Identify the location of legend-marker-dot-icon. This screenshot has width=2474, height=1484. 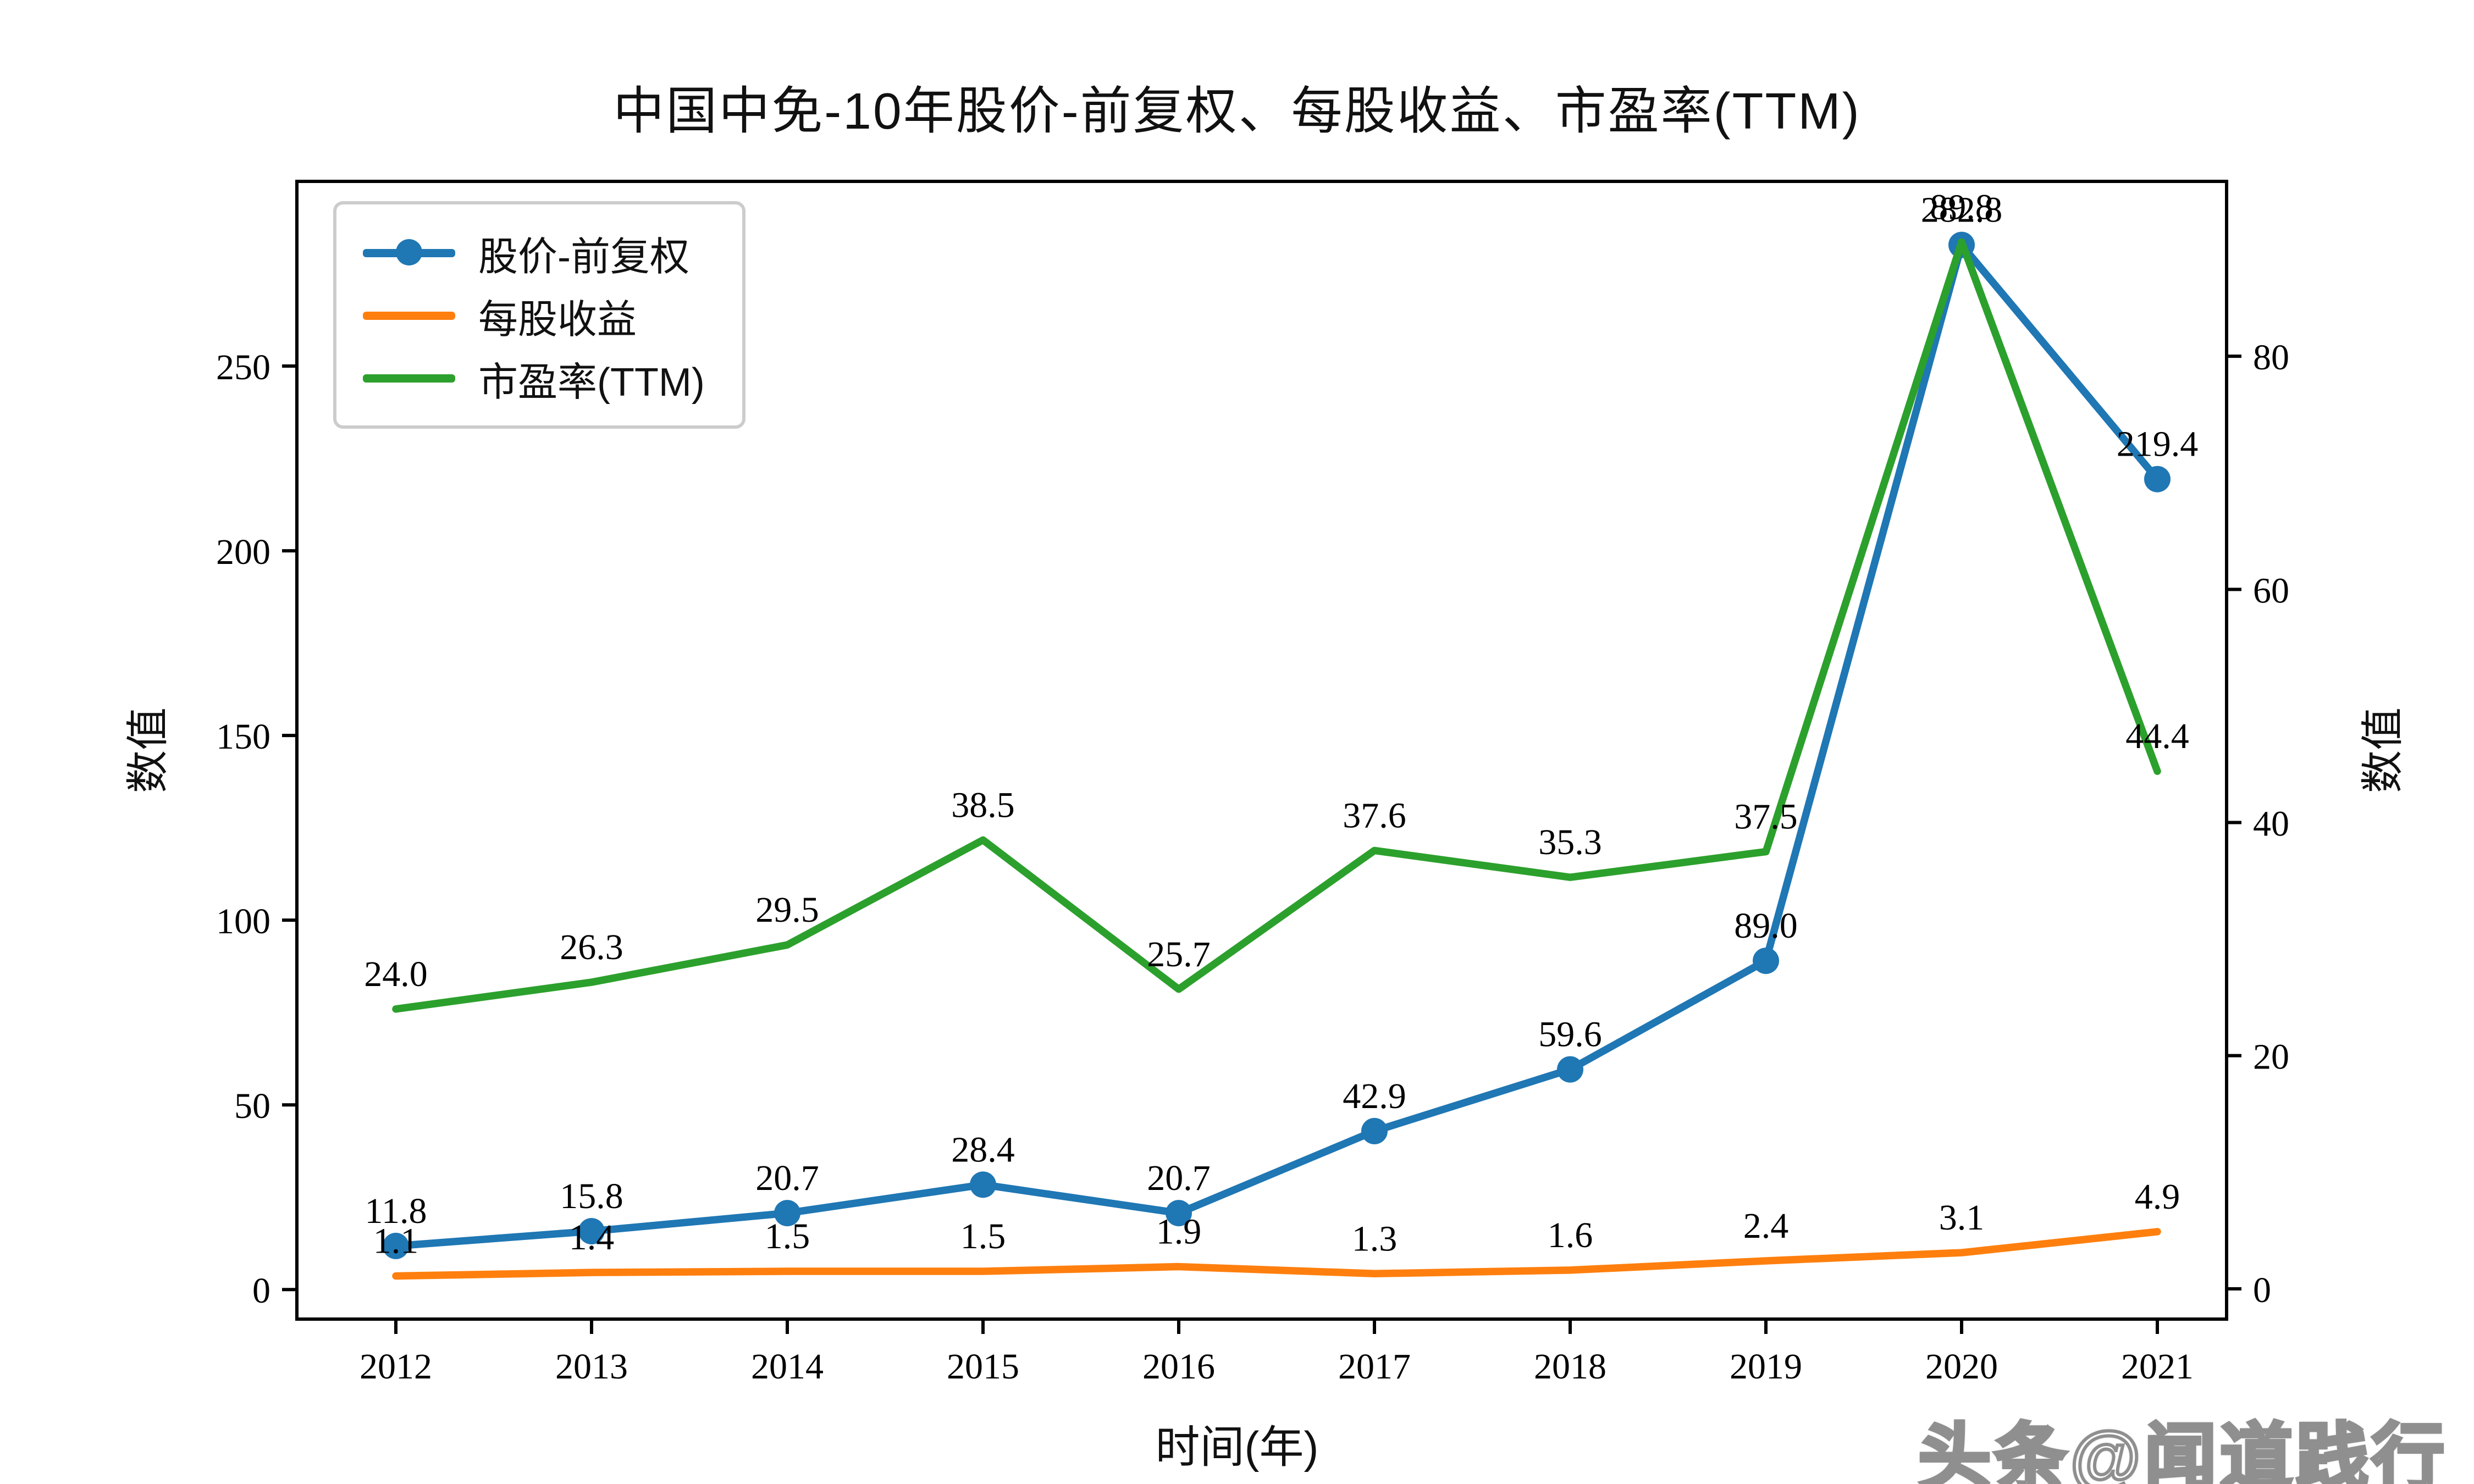
(409, 252).